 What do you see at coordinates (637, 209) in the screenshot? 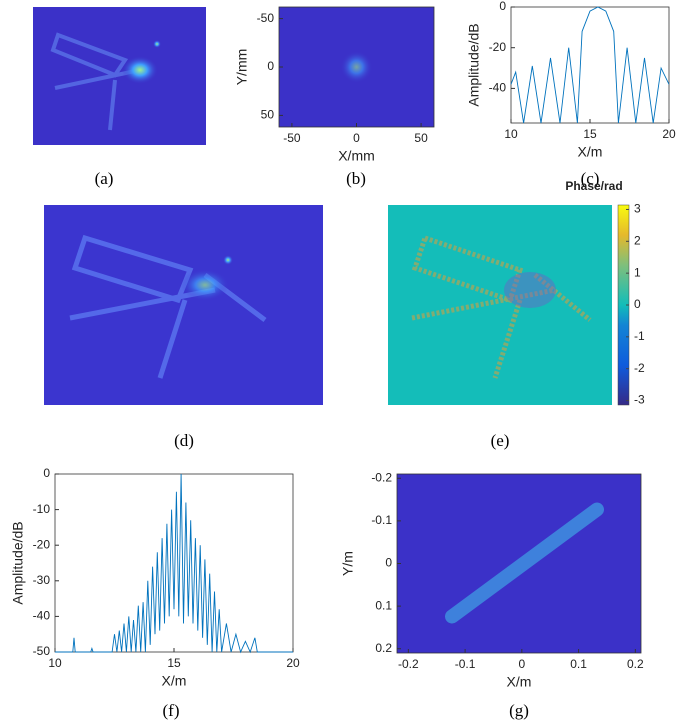
I see `colorbar-tick-label: 3` at bounding box center [637, 209].